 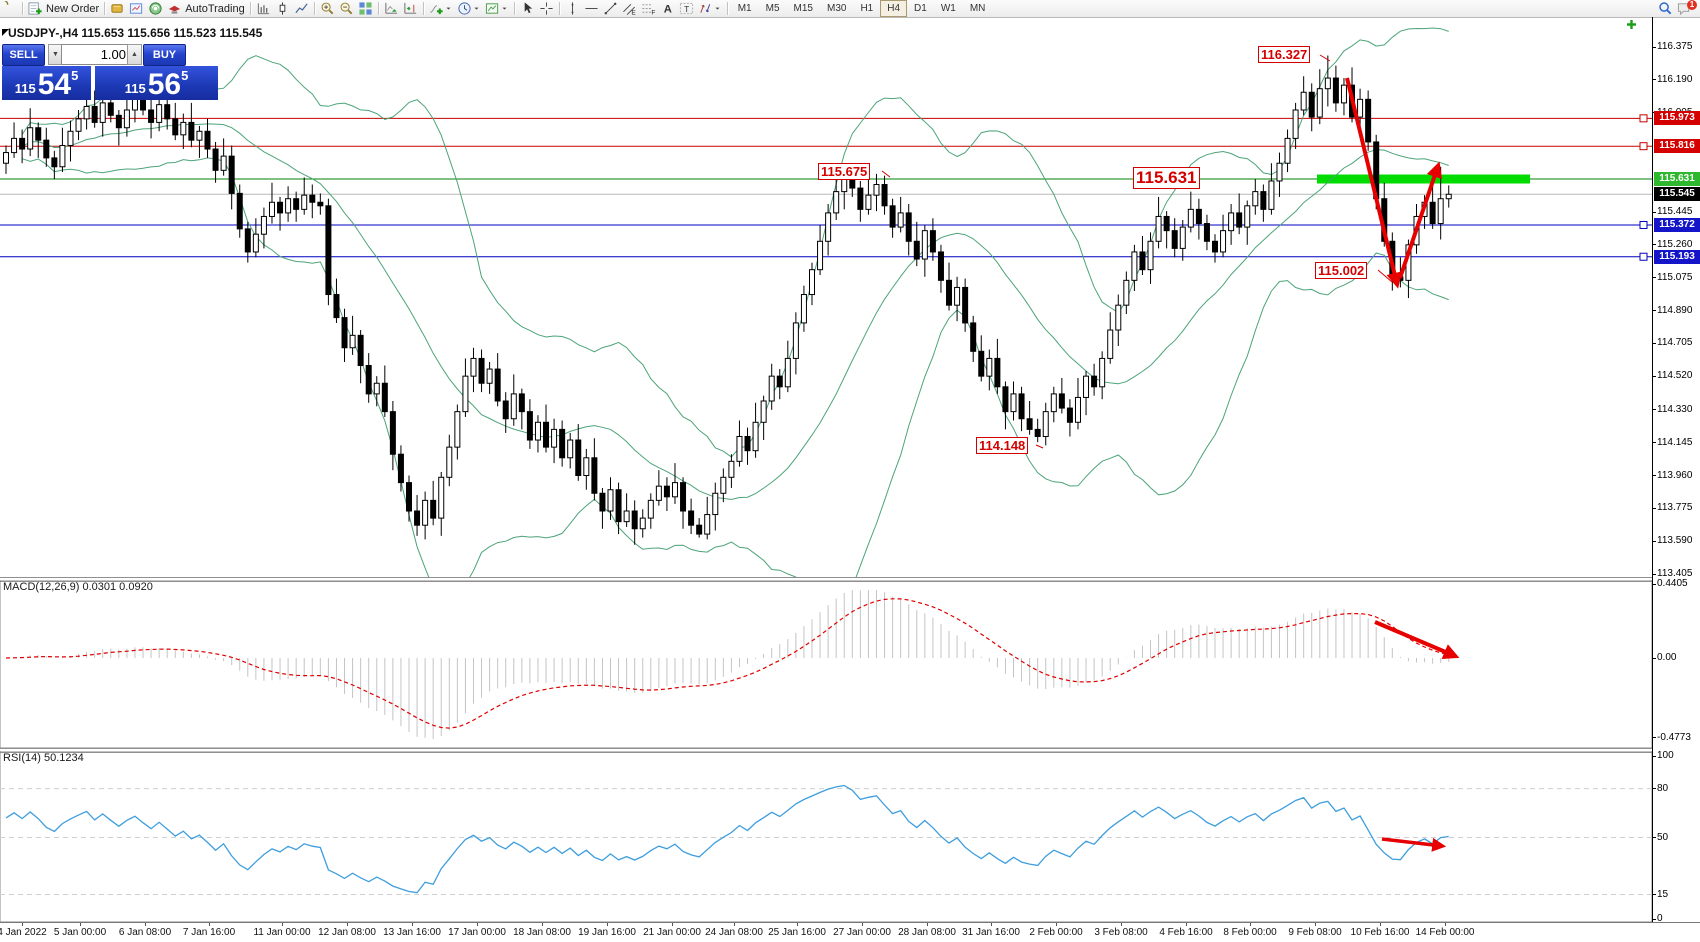 What do you see at coordinates (263, 9) in the screenshot?
I see `bar-chart-icon` at bounding box center [263, 9].